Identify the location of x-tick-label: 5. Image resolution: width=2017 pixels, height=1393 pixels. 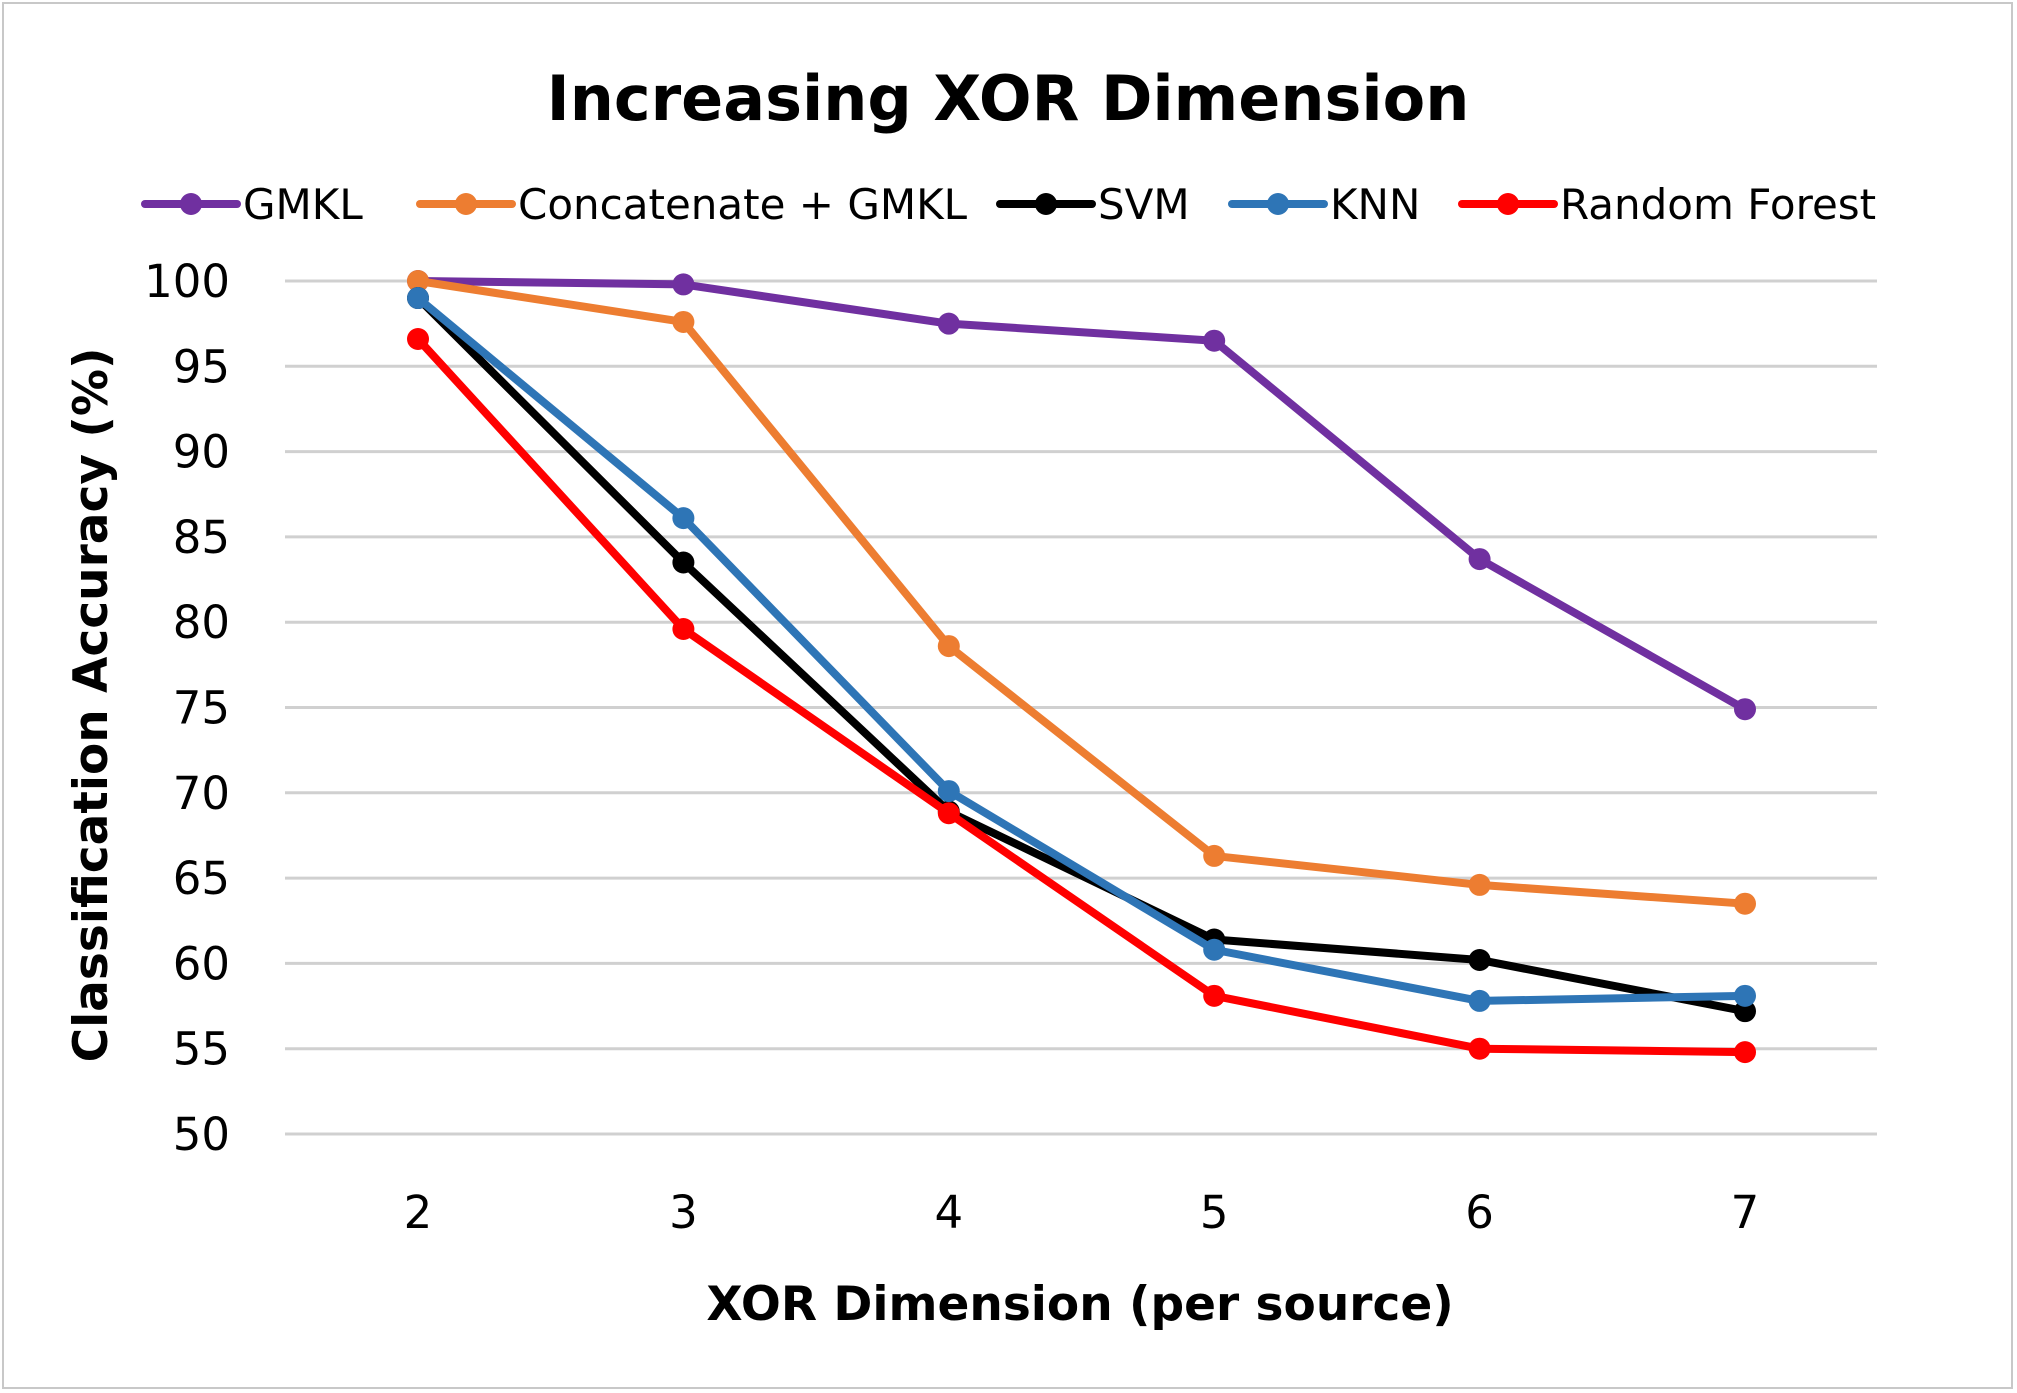
(1214, 1212).